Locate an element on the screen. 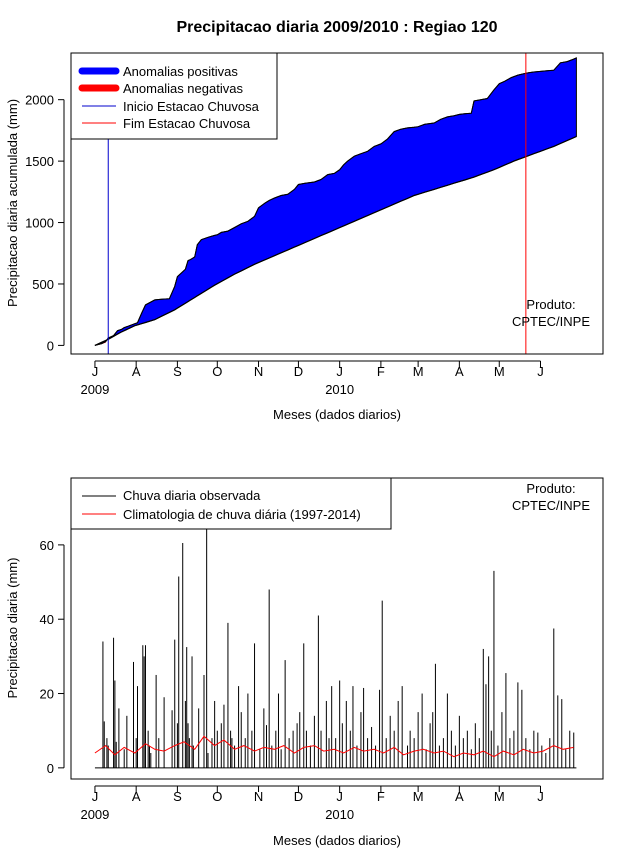 The image size is (640, 850). y-tick-label-accumulated: 1000 is located at coordinates (39, 223).